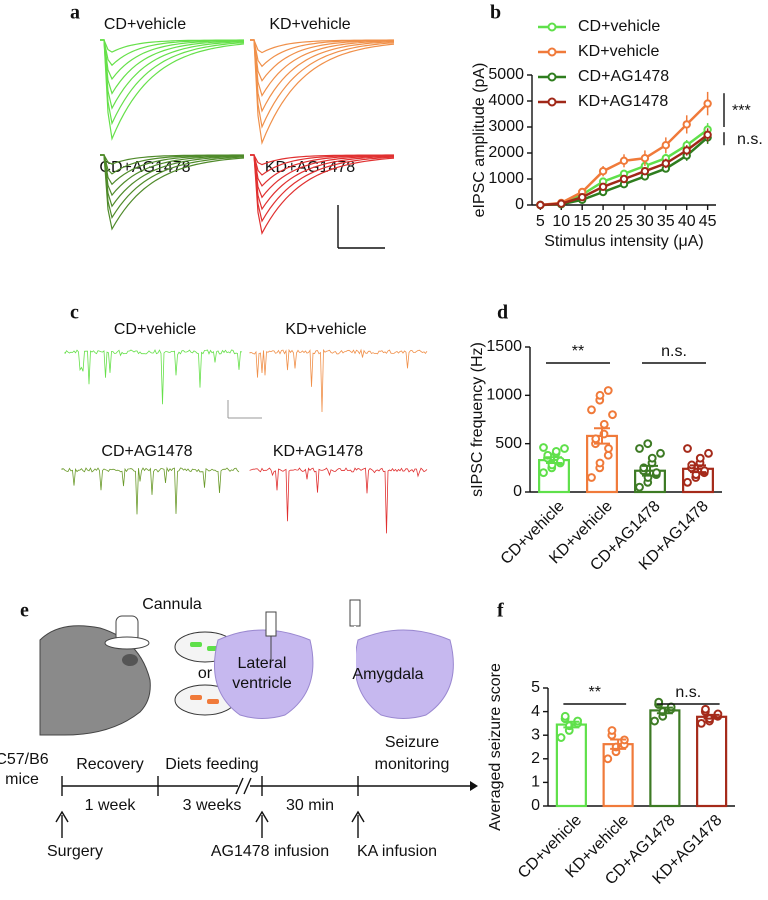  I want to click on timeline-break, so click(239, 786).